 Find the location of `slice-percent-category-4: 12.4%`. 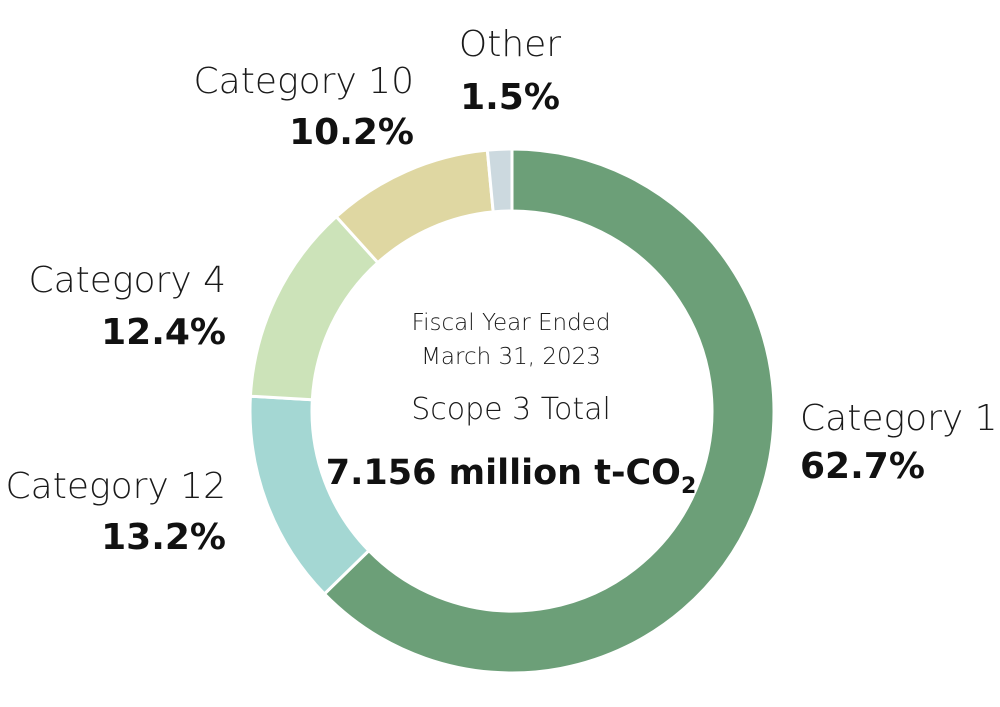

slice-percent-category-4: 12.4% is located at coordinates (163, 332).